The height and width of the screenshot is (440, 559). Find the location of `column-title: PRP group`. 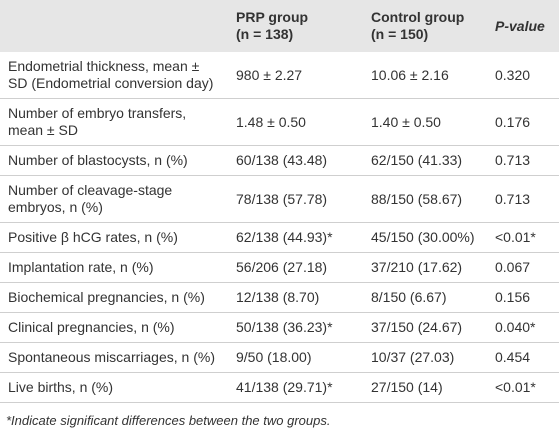

column-title: PRP group is located at coordinates (272, 17).